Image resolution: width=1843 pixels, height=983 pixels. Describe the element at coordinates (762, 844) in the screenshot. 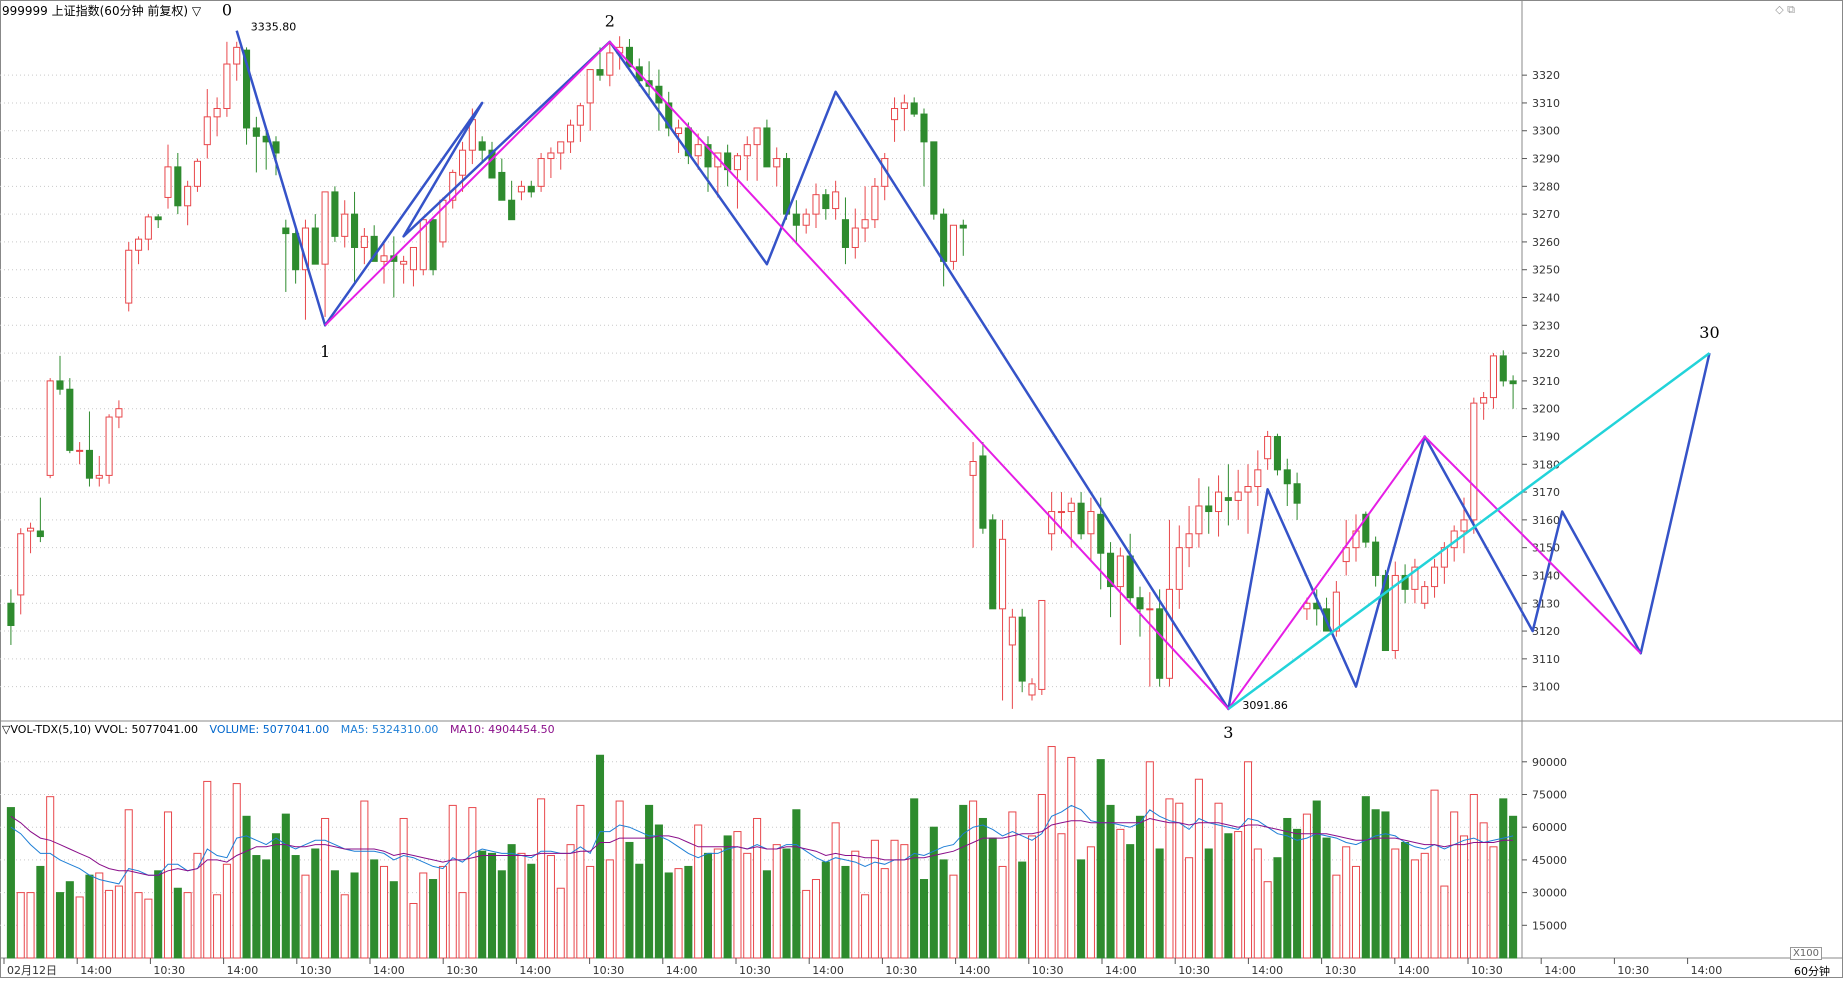

I see `ma5-line` at that location.